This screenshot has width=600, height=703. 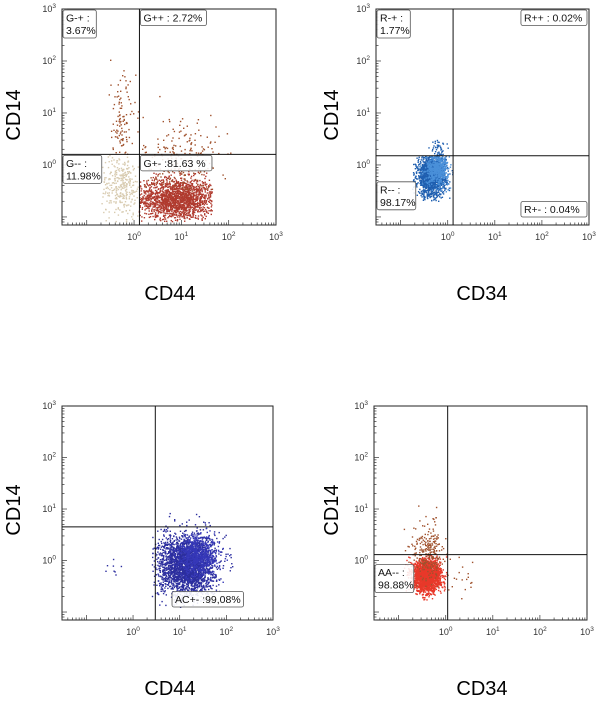 I want to click on x-tick-label: 102, so click(x=229, y=236).